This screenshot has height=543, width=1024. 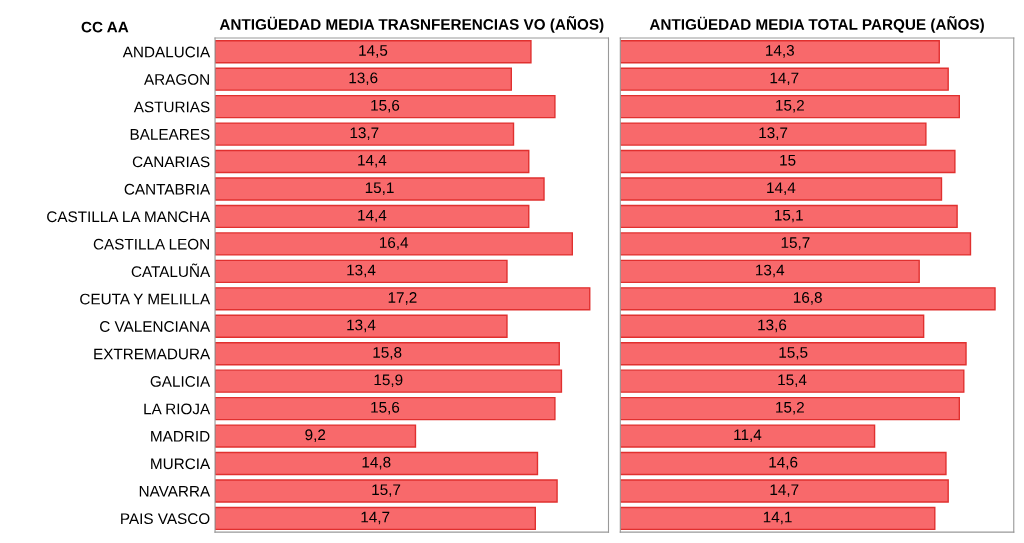 I want to click on data-label: 14,8, so click(x=376, y=463).